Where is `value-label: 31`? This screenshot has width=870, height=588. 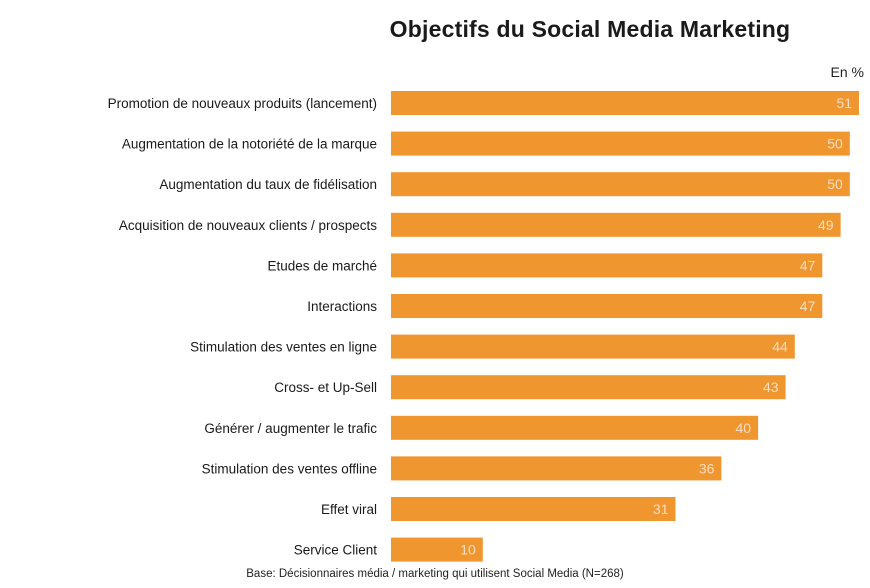
value-label: 31 is located at coordinates (661, 509).